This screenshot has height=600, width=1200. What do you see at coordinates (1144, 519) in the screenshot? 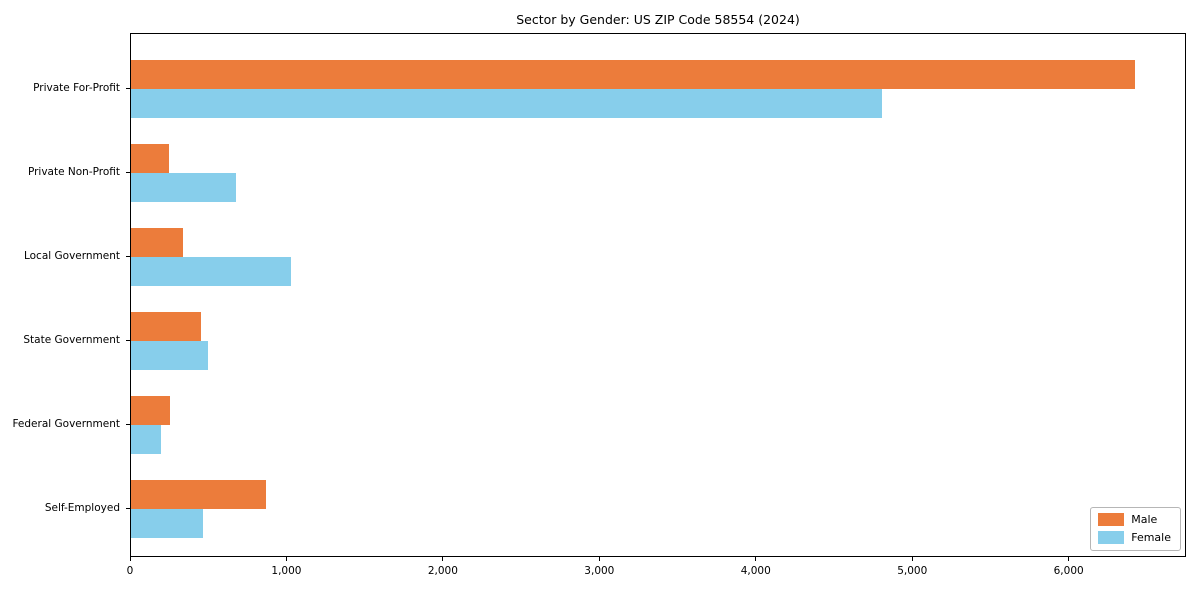
I see `legend-label: Male` at bounding box center [1144, 519].